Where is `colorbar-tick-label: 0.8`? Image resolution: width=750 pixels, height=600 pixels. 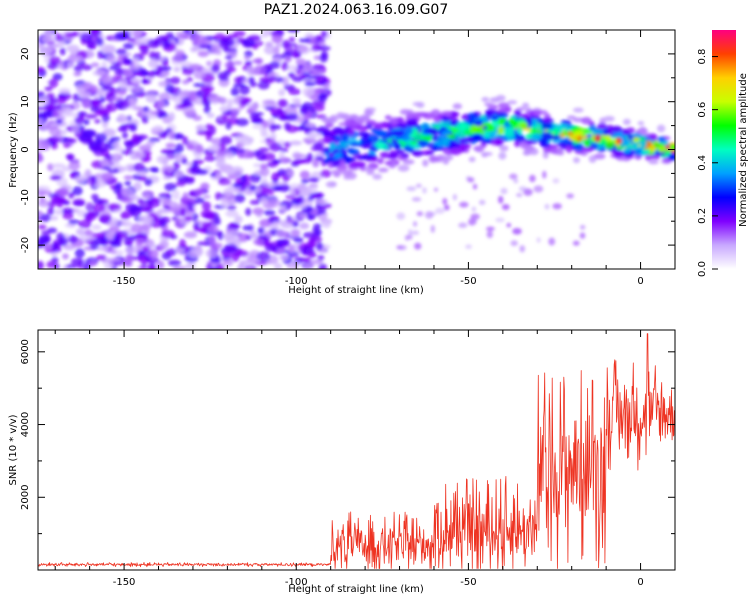 colorbar-tick-label: 0.8 is located at coordinates (702, 57).